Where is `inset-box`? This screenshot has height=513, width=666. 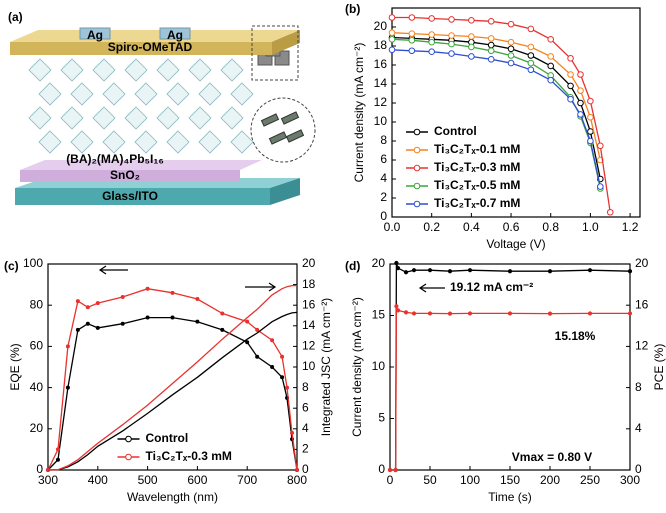 inset-box is located at coordinates (275, 53).